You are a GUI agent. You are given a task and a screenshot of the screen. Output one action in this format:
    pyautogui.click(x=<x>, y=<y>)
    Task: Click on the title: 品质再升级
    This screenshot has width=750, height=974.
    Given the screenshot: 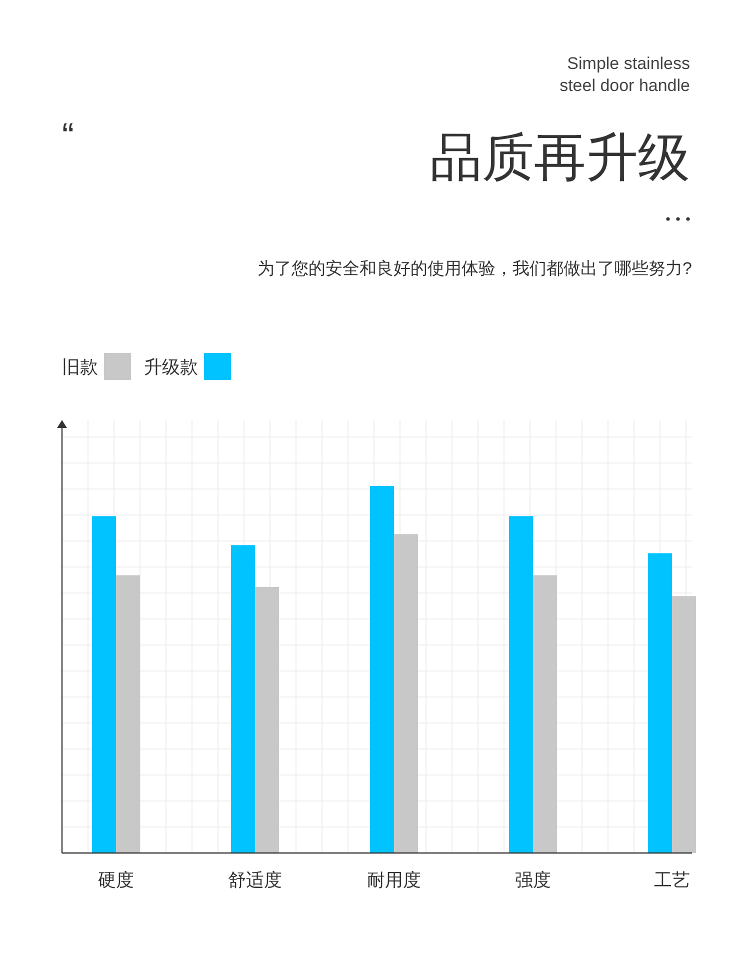 What is the action you would take?
    pyautogui.click(x=560, y=158)
    